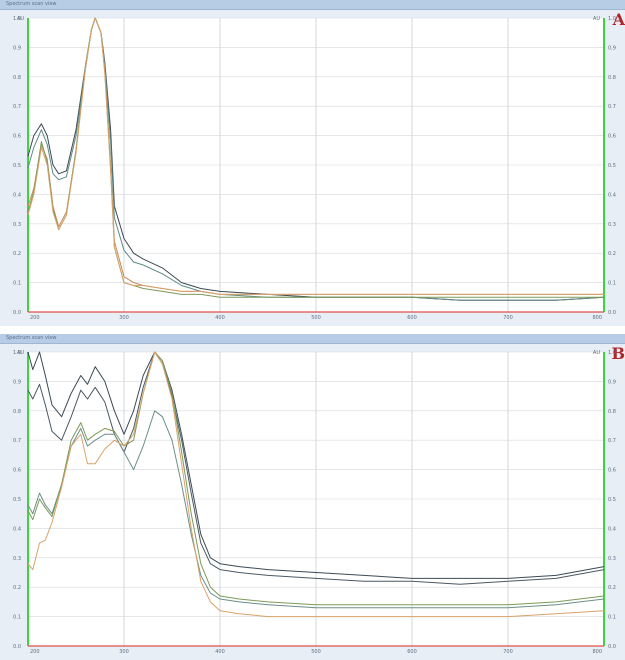 The image size is (625, 660). What do you see at coordinates (618, 19) in the screenshot?
I see `panel-label: A` at bounding box center [618, 19].